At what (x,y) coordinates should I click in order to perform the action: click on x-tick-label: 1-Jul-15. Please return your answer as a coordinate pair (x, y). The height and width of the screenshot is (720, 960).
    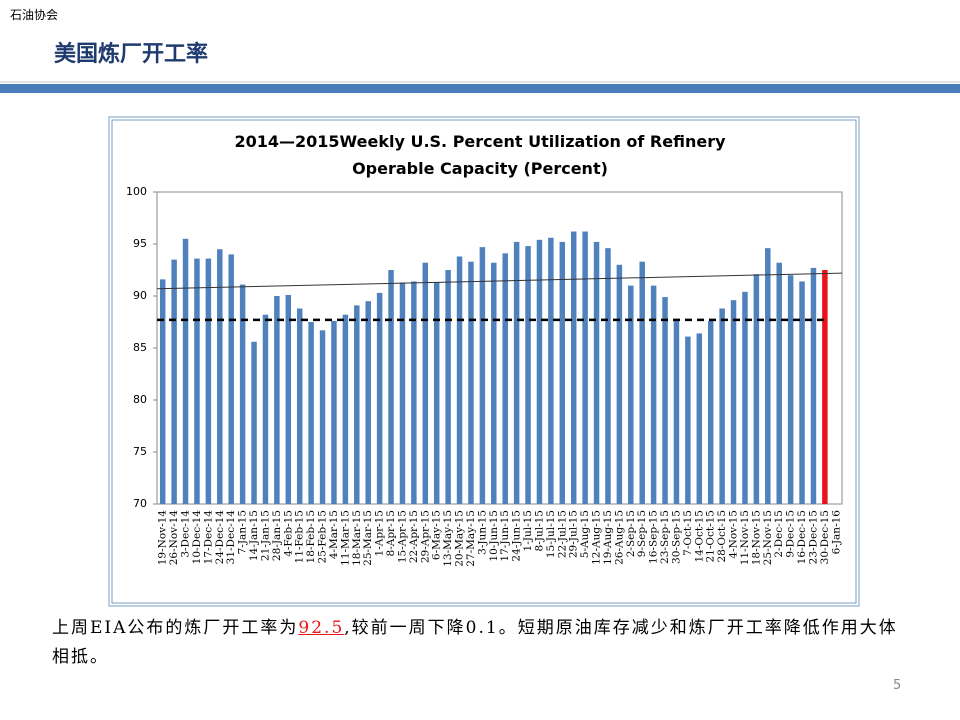
    Looking at the image, I should click on (528, 530).